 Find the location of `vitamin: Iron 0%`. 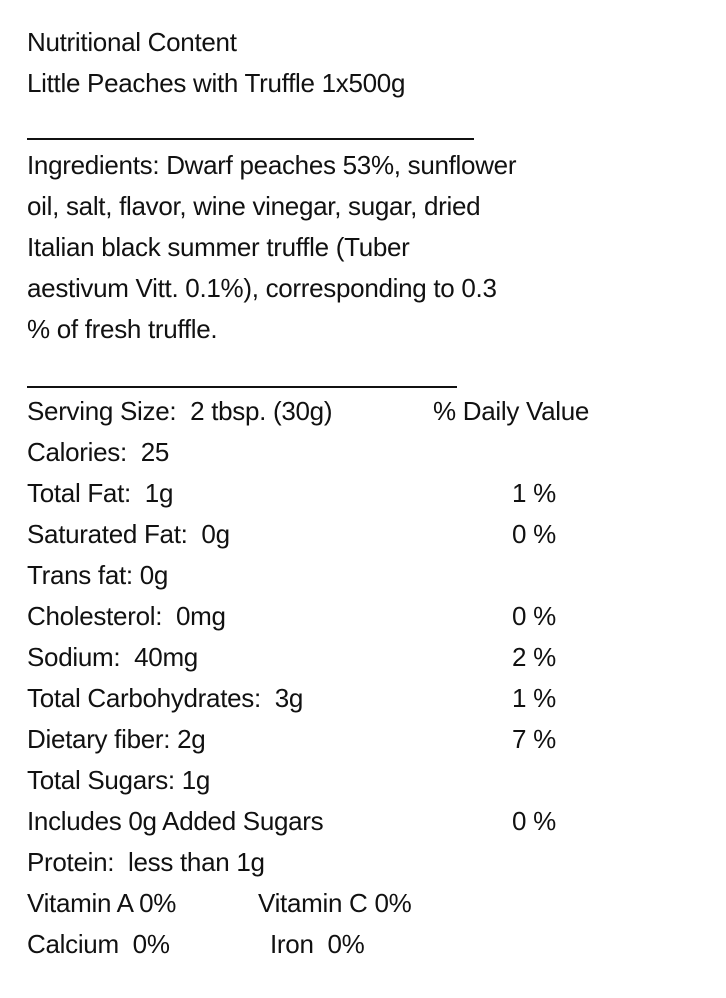

vitamin: Iron 0% is located at coordinates (317, 944).